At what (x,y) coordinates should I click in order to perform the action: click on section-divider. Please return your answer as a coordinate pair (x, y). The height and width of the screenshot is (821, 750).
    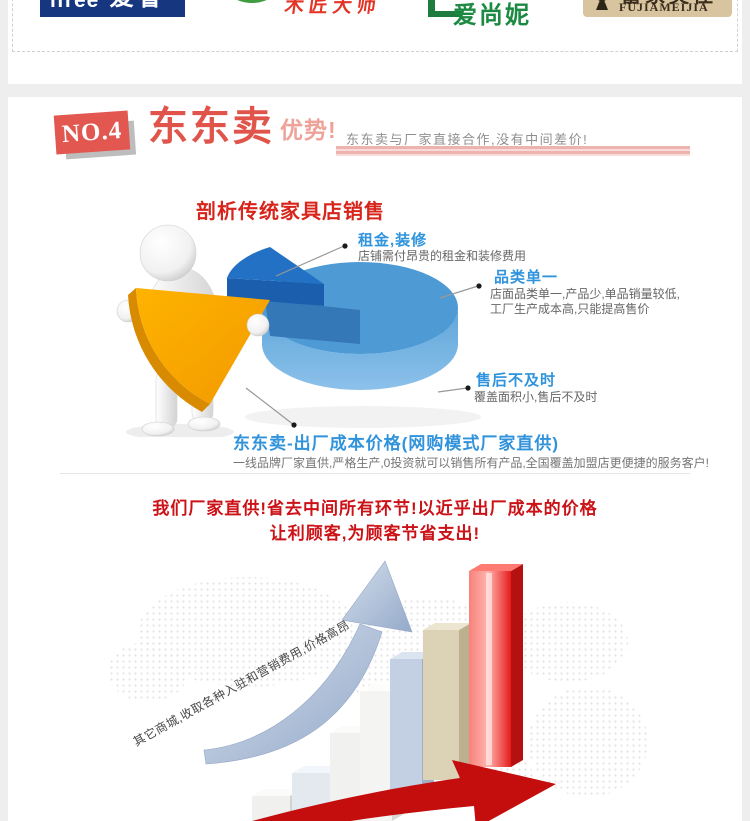
    Looking at the image, I should click on (375, 473).